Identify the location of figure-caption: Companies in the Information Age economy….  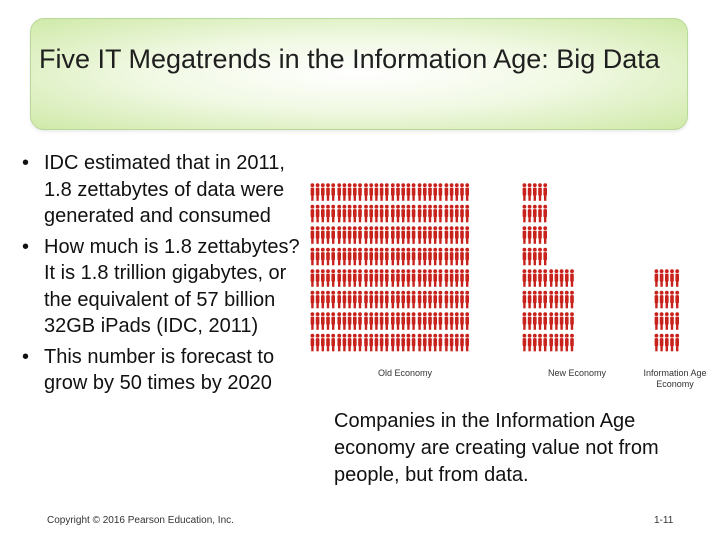
(496, 448).